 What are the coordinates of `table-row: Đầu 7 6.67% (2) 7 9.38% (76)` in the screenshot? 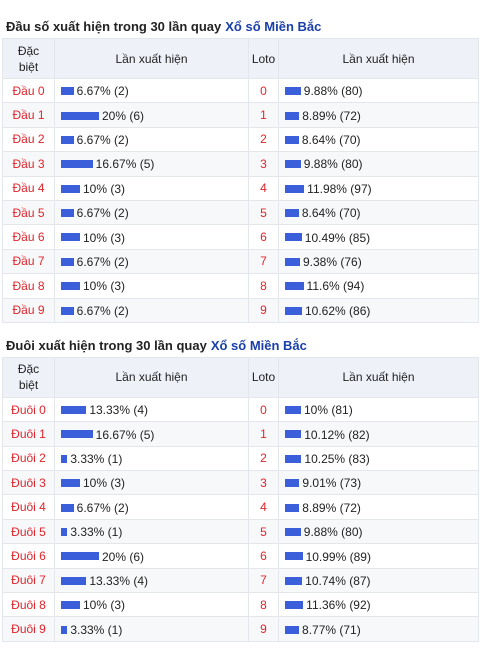 It's located at (240, 261).